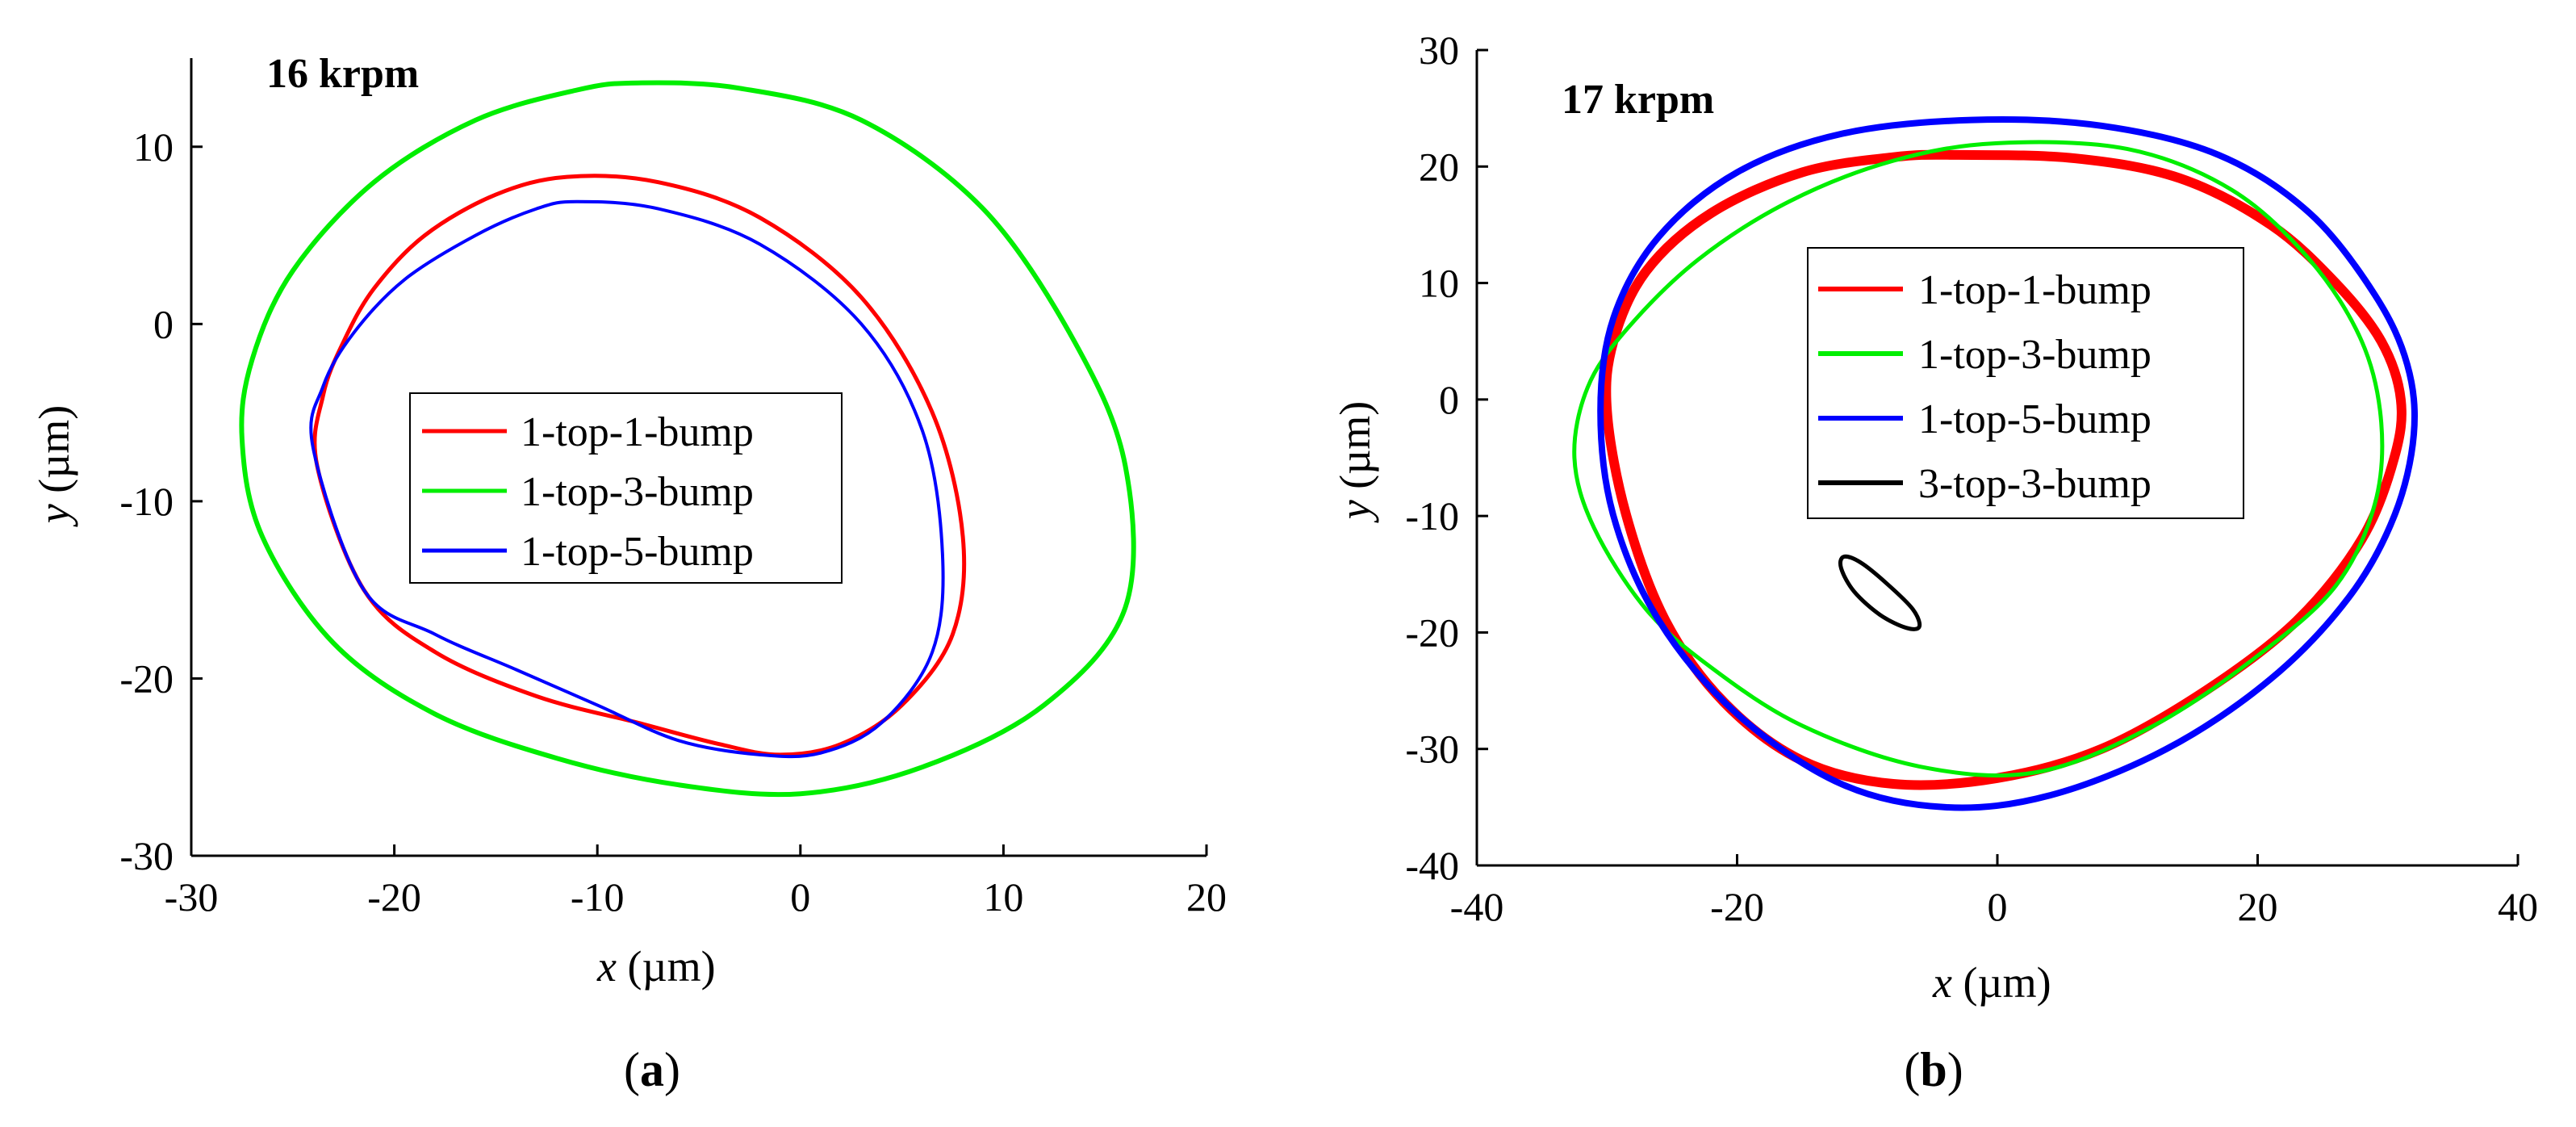  I want to click on panel-b-y-tick-label: 30, so click(1439, 50).